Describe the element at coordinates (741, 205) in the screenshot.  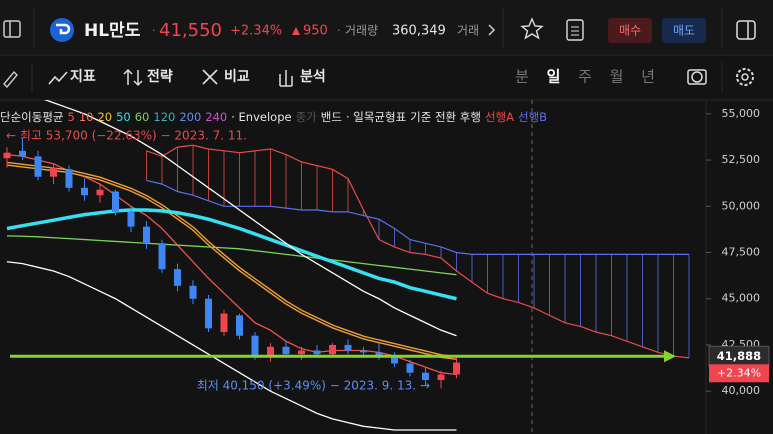
I see `y-tick-label: 50,000` at that location.